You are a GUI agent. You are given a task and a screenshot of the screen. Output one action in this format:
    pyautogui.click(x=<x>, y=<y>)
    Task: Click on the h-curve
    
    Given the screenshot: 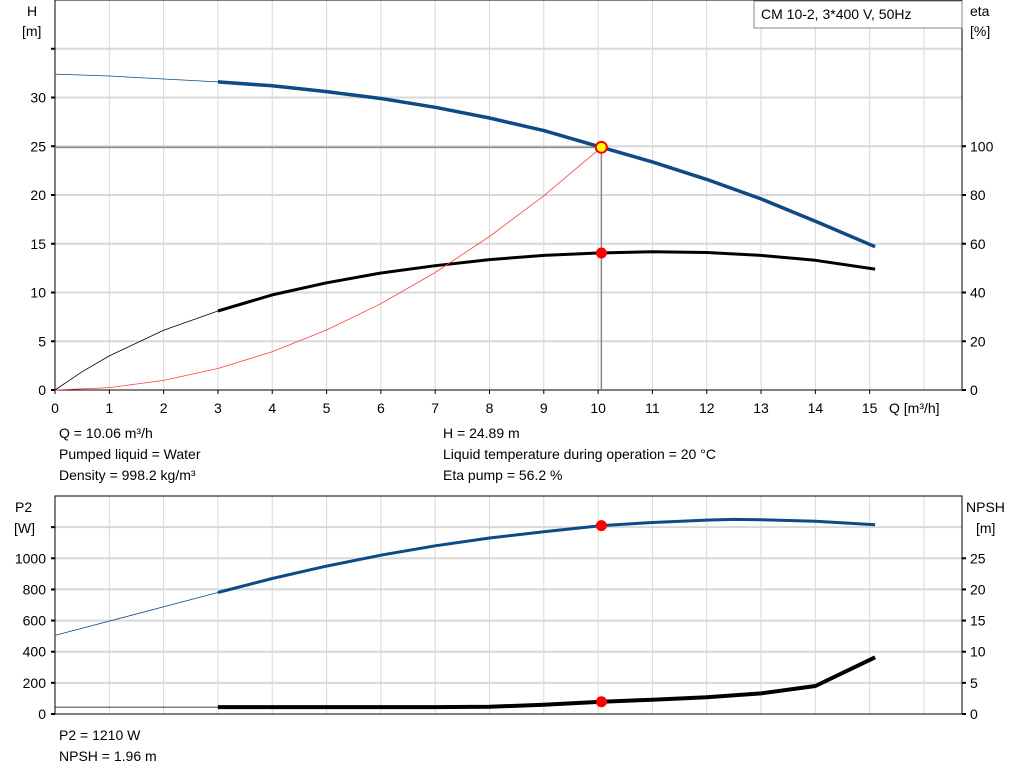 What is the action you would take?
    pyautogui.click(x=546, y=164)
    